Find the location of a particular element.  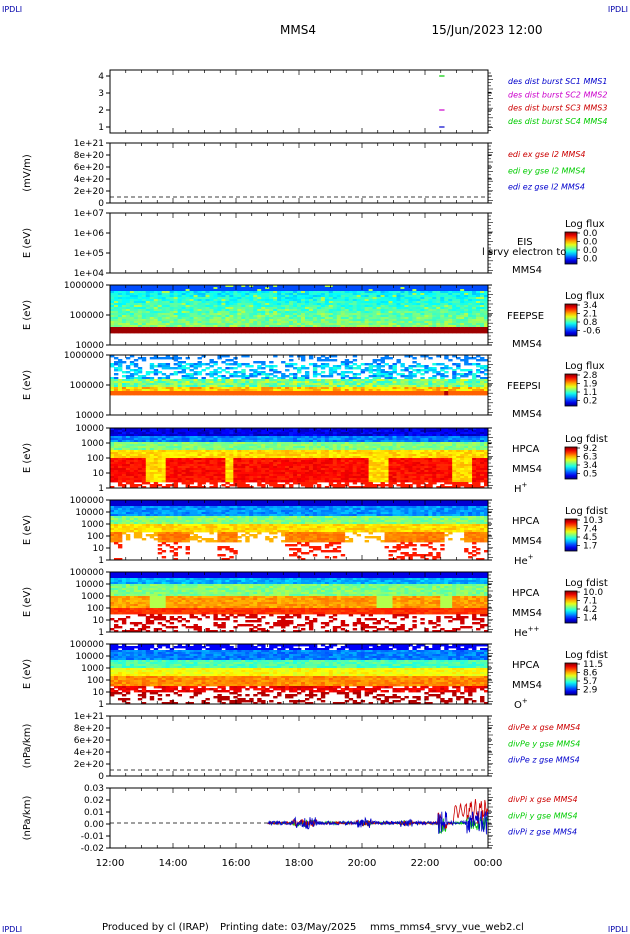

y-tick-label: 1e+07 is located at coordinates (89, 214).